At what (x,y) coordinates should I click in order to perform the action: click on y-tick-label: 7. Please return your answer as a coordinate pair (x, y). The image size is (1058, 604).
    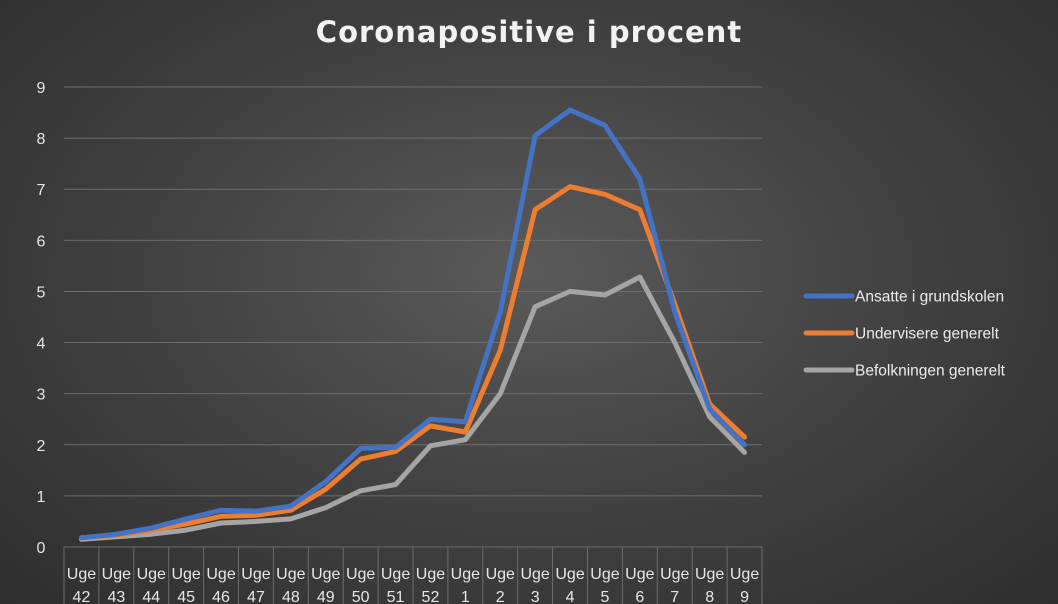
    Looking at the image, I should click on (41, 190).